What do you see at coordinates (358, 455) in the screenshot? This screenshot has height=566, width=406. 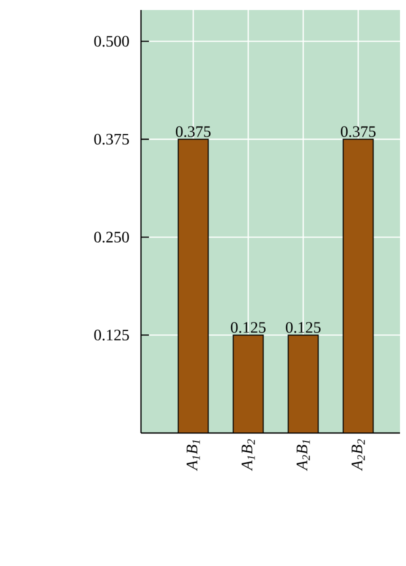 I see `x-tick-label: A$_{2}$B$_{2}$` at bounding box center [358, 455].